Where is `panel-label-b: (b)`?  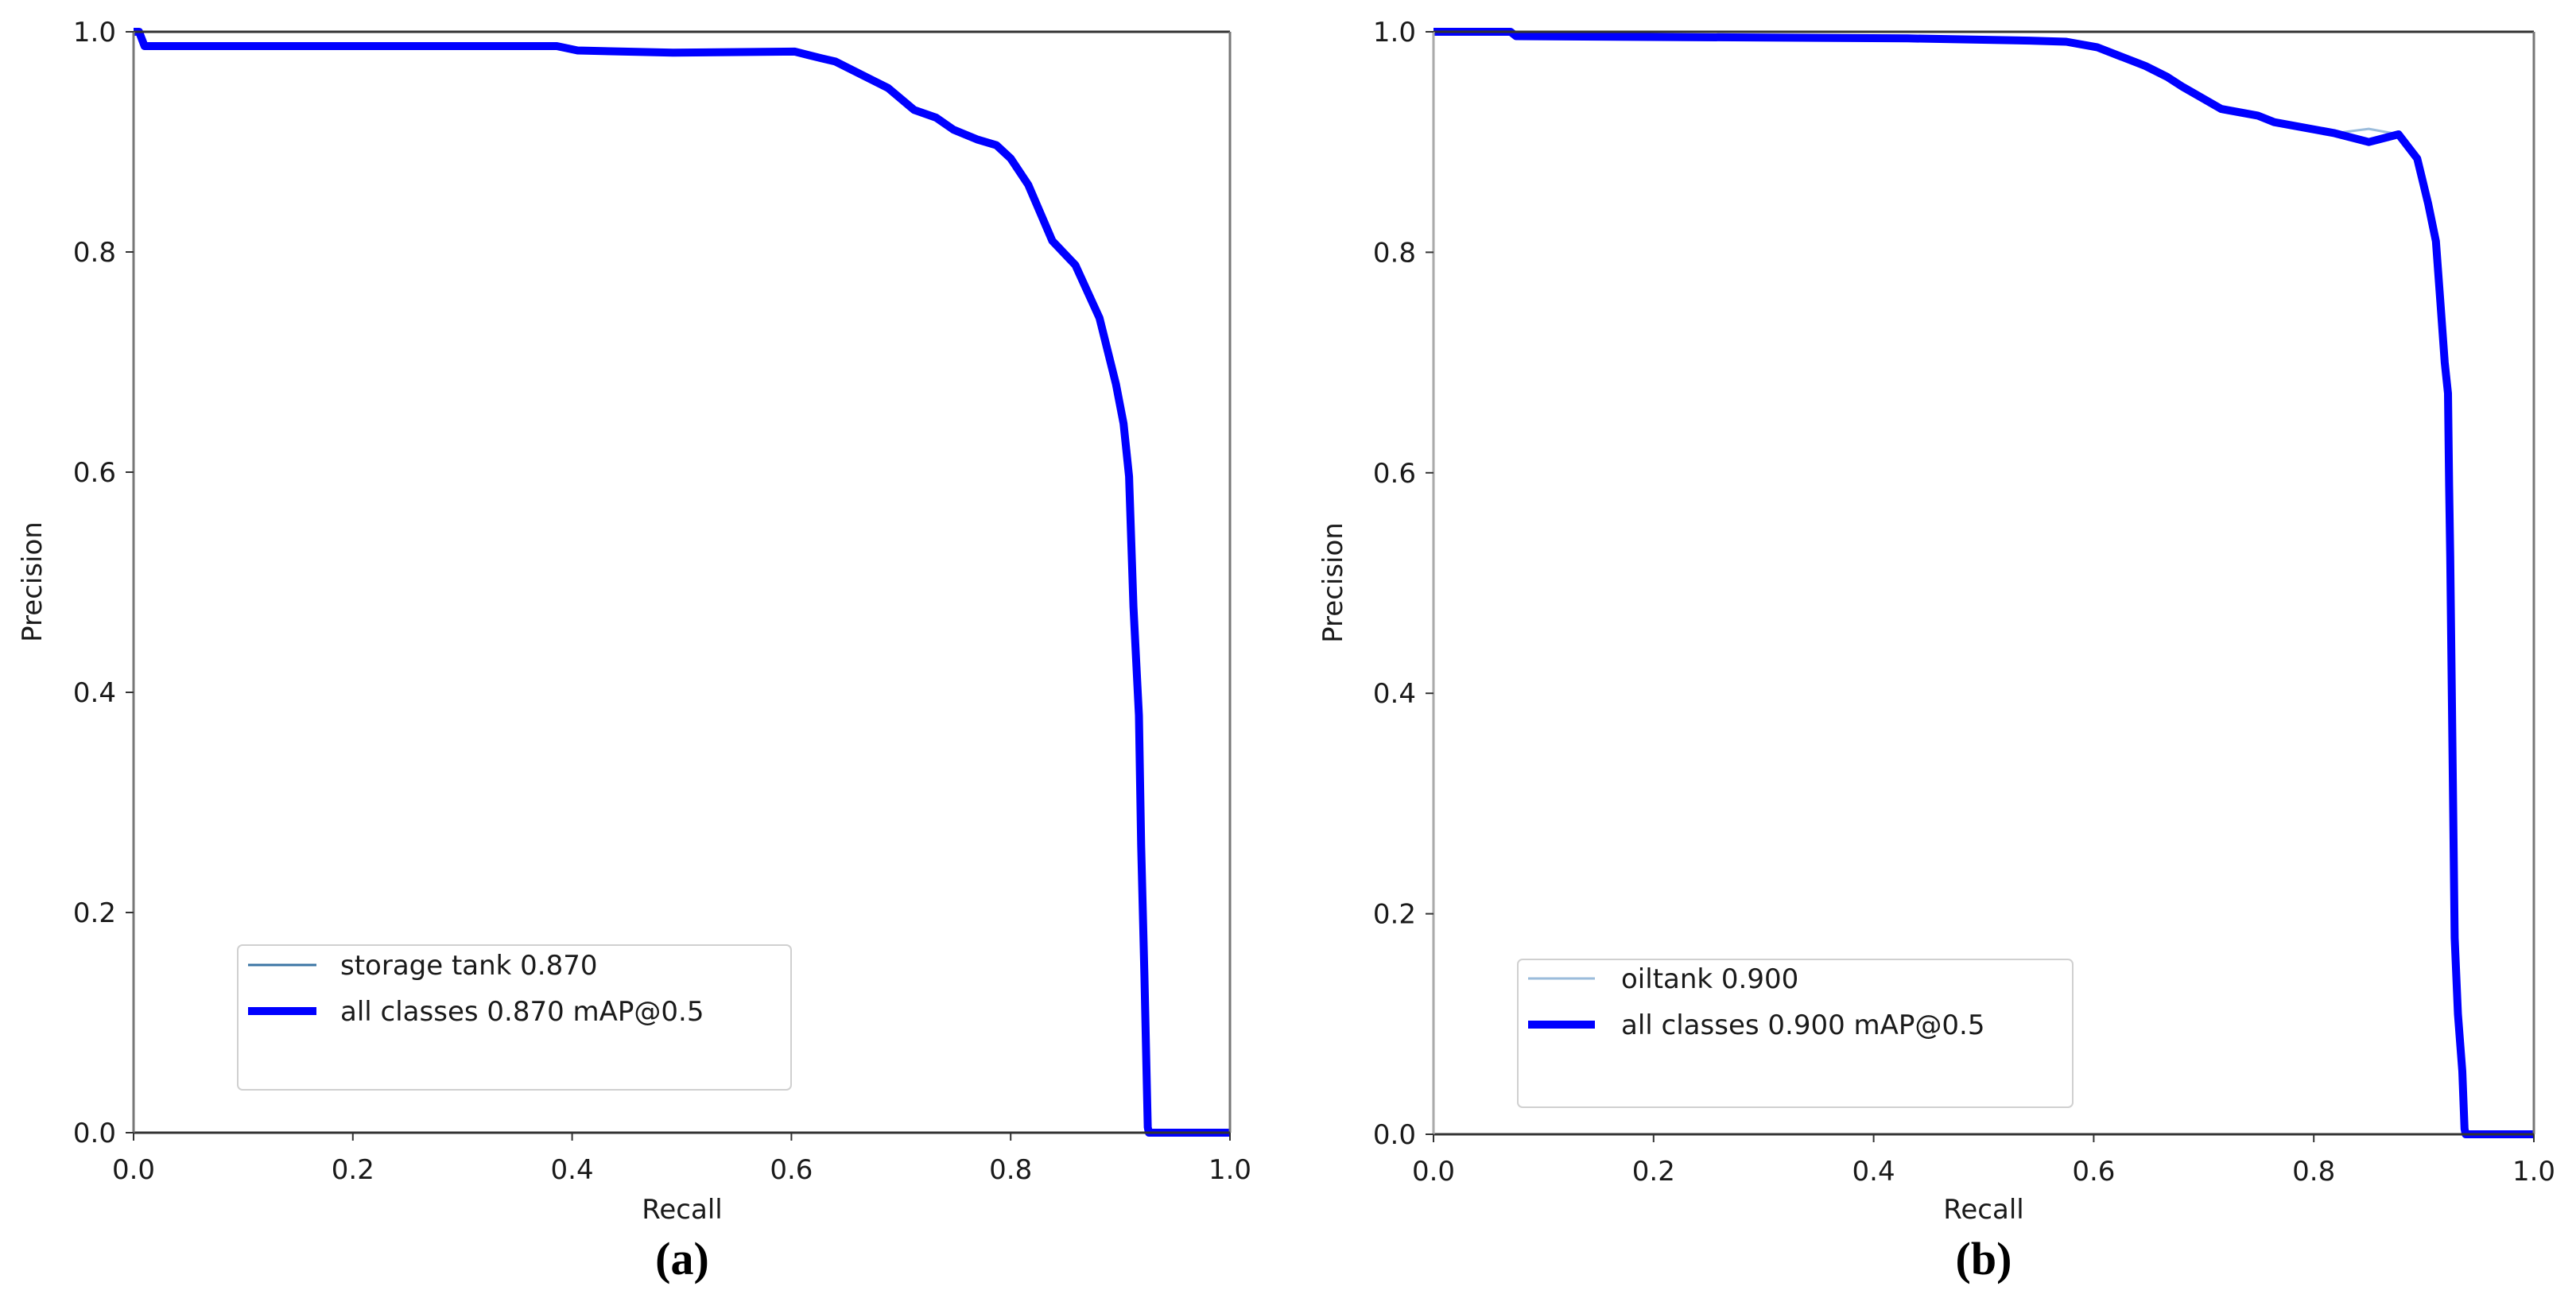 panel-label-b: (b) is located at coordinates (1984, 1259).